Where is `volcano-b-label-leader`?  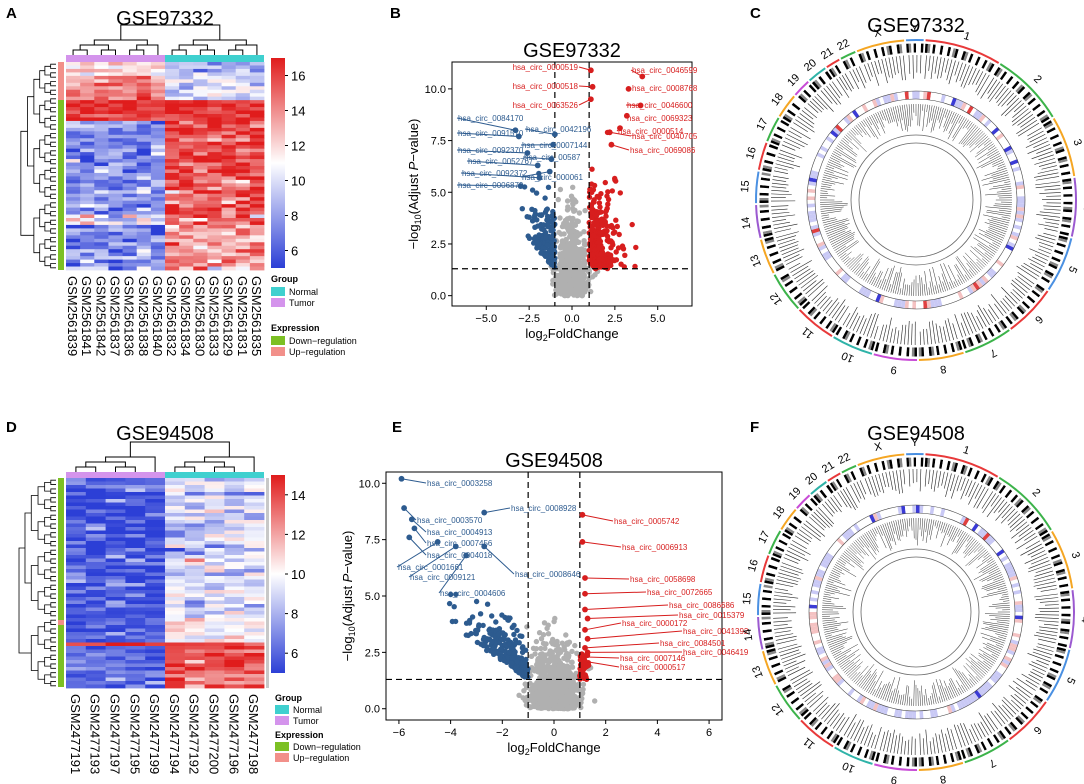 volcano-b-label-leader is located at coordinates (502, 163).